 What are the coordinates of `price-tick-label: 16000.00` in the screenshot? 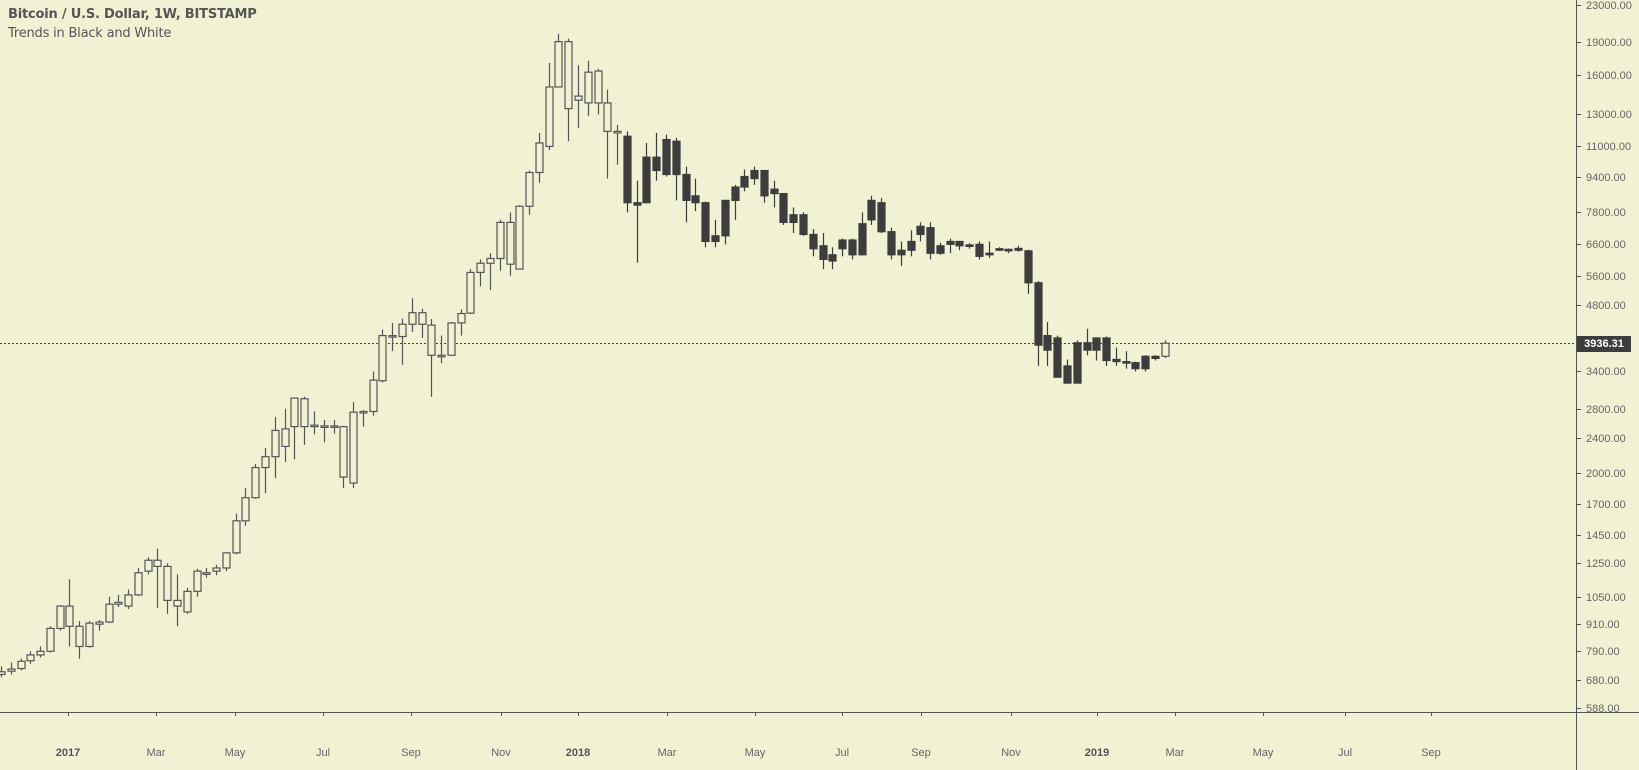 It's located at (1609, 75).